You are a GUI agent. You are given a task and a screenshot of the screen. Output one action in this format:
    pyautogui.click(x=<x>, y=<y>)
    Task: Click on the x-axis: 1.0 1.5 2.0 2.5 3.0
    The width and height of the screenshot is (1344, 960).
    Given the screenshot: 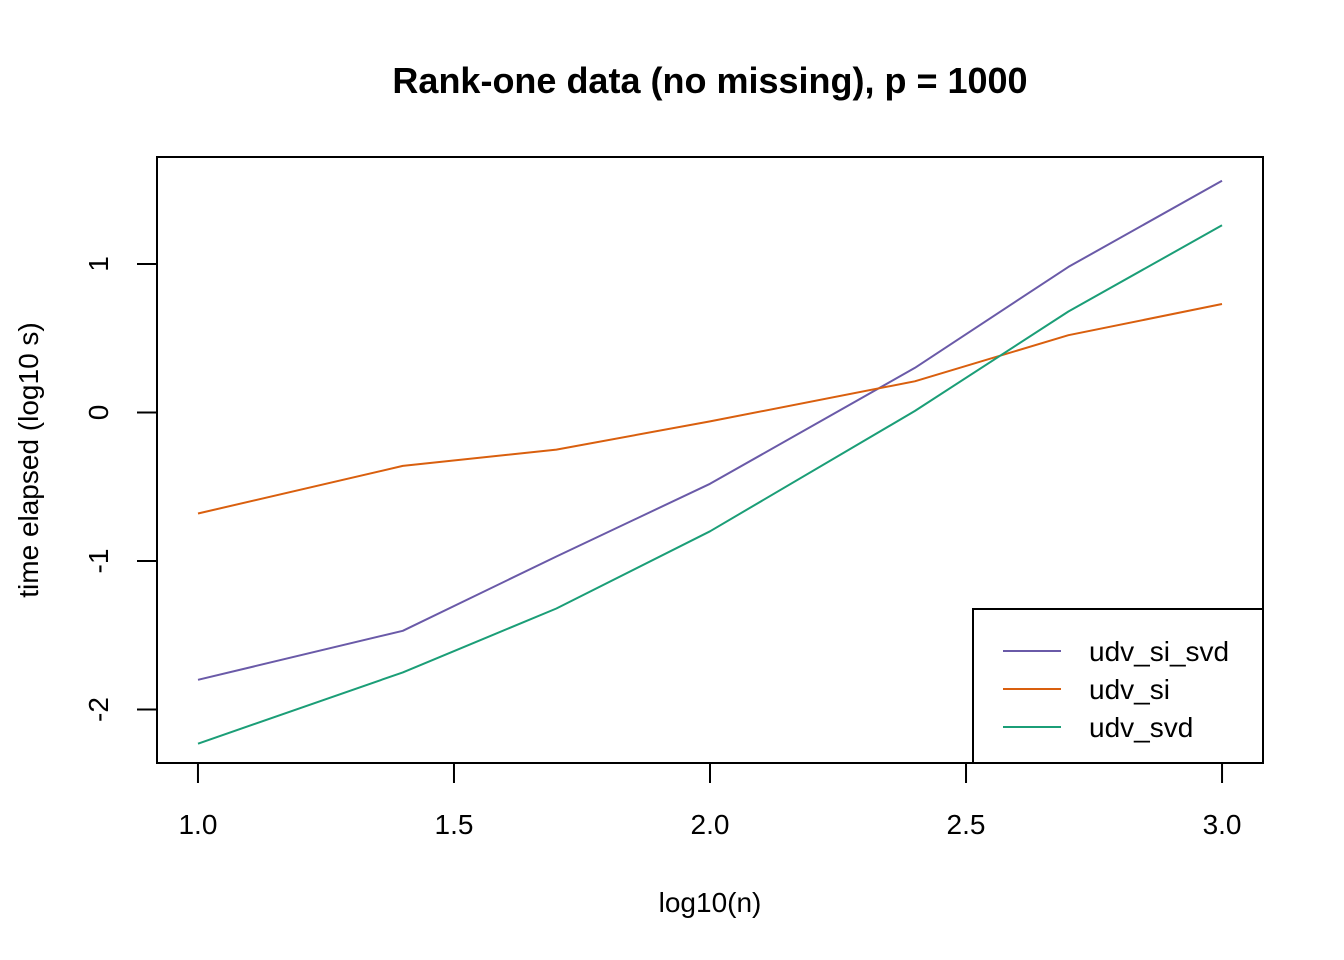 What is the action you would take?
    pyautogui.click(x=710, y=801)
    